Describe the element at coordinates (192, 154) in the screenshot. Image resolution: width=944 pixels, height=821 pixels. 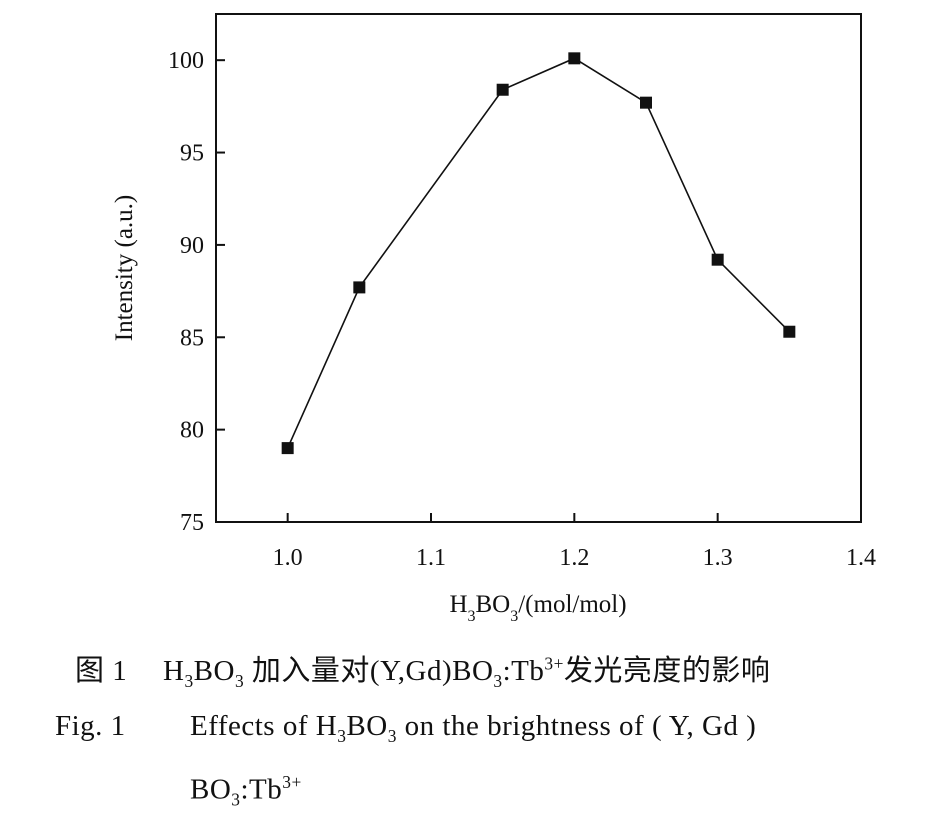
I see `y-tick-label: 95` at that location.